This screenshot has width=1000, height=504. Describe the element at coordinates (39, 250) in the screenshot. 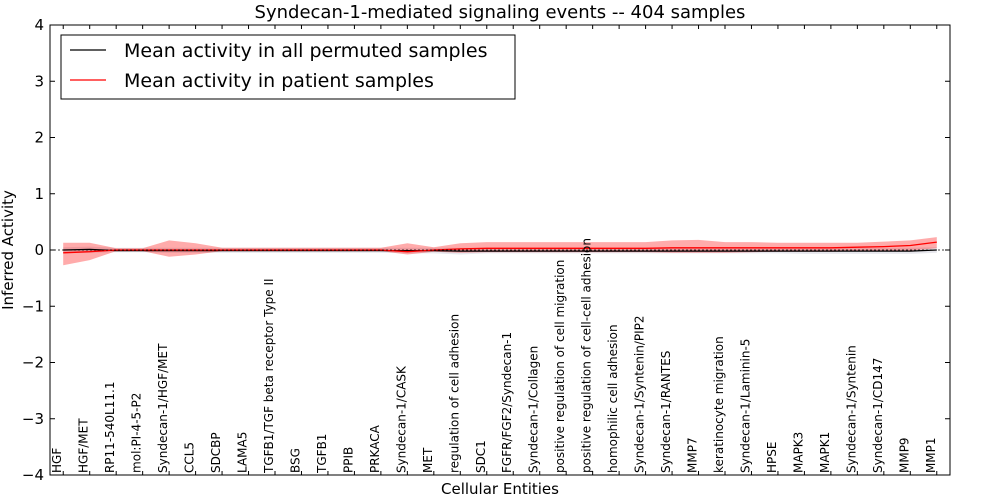

I see `y-tick-label: 0` at that location.